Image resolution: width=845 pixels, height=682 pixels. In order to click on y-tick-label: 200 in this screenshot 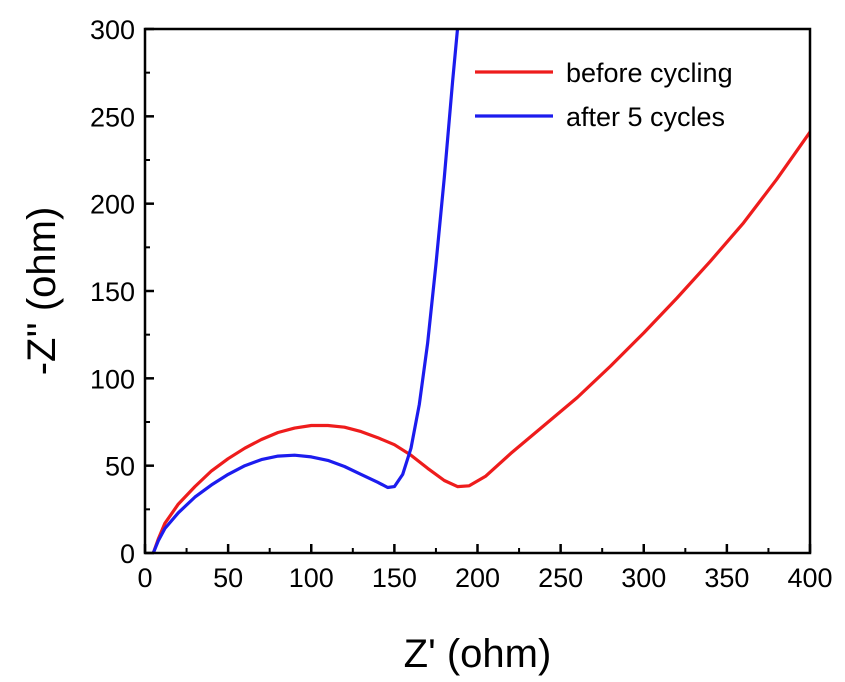, I will do `click(112, 205)`.